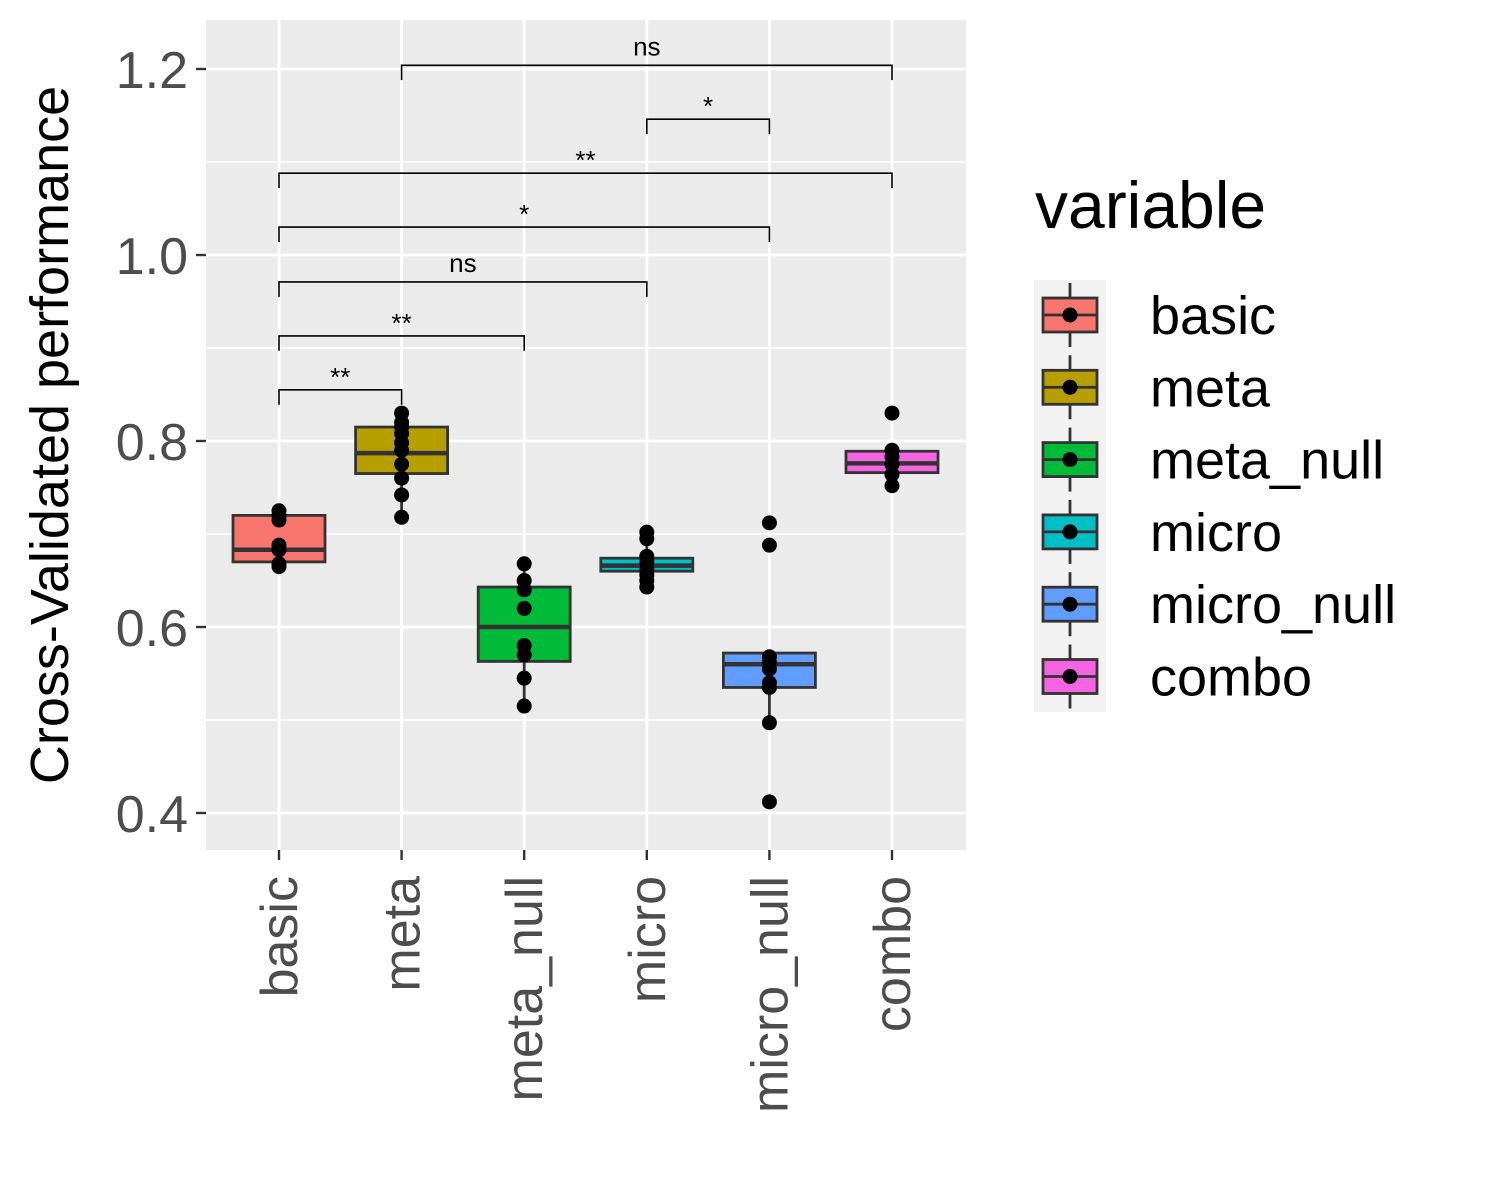 The height and width of the screenshot is (1200, 1500). I want to click on x-axis: basic meta meta_null micro micro_null combo, so click(586, 981).